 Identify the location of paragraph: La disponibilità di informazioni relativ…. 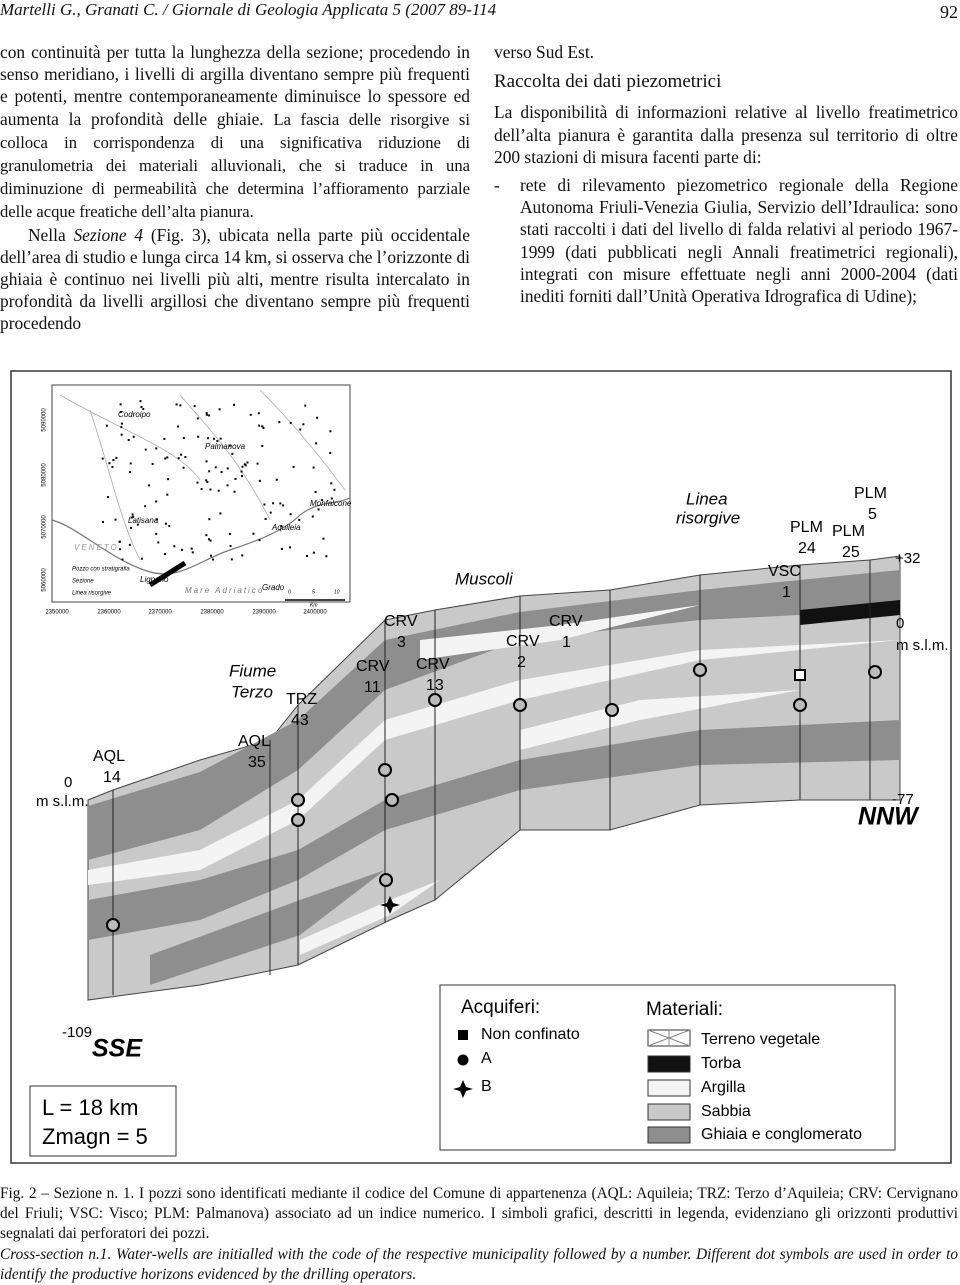
(726, 134).